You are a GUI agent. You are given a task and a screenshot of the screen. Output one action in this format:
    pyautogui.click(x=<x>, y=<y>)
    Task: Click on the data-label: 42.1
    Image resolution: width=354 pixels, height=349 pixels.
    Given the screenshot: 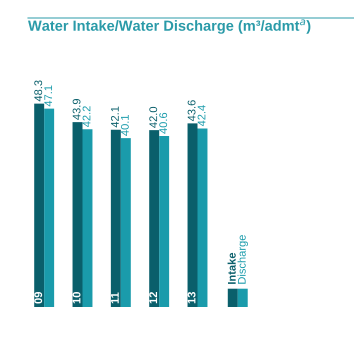 What is the action you would take?
    pyautogui.click(x=114, y=117)
    